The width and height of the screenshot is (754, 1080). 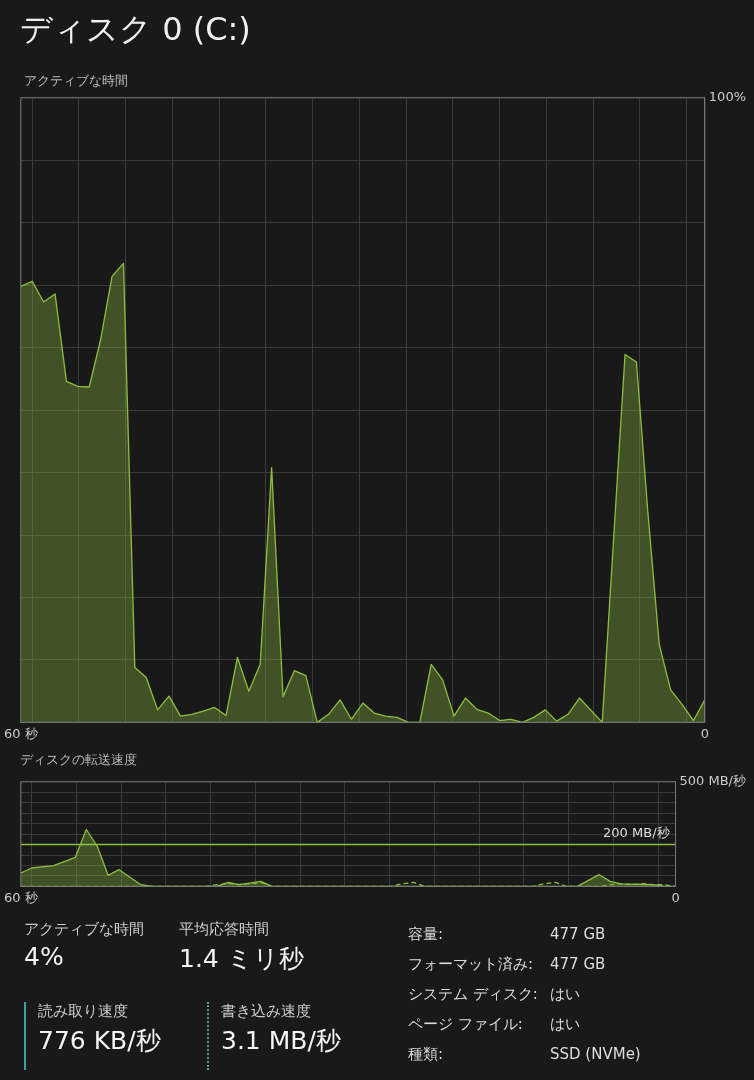 What do you see at coordinates (426, 934) in the screenshot?
I see `text: 容量:` at bounding box center [426, 934].